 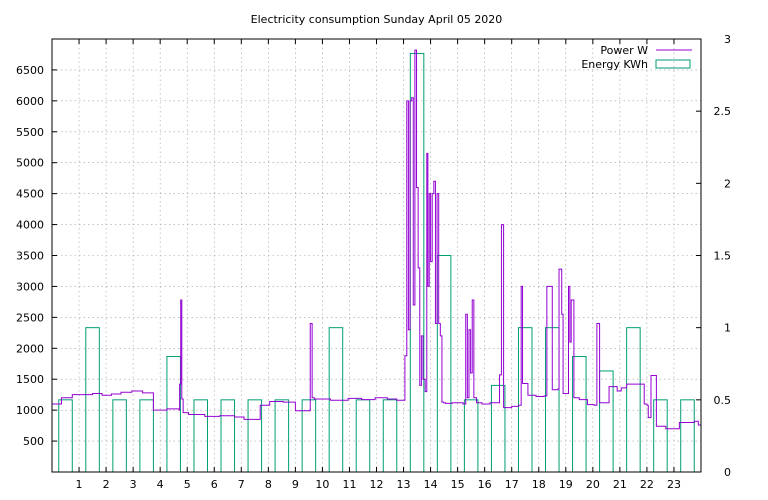 I want to click on left-y-tick-label: 5000, so click(x=30, y=163).